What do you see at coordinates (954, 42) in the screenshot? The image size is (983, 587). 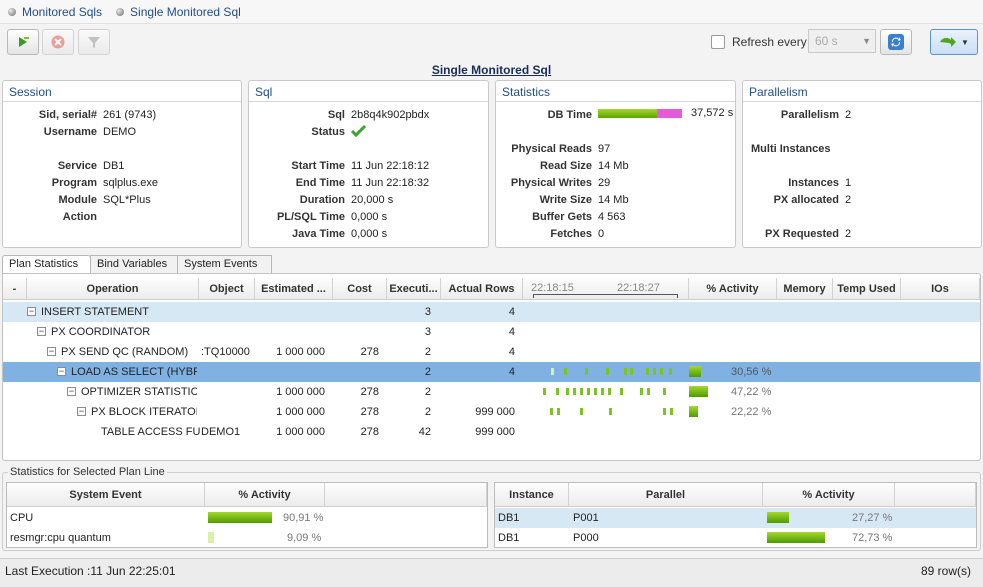 I see `export-menu-button: ▼` at bounding box center [954, 42].